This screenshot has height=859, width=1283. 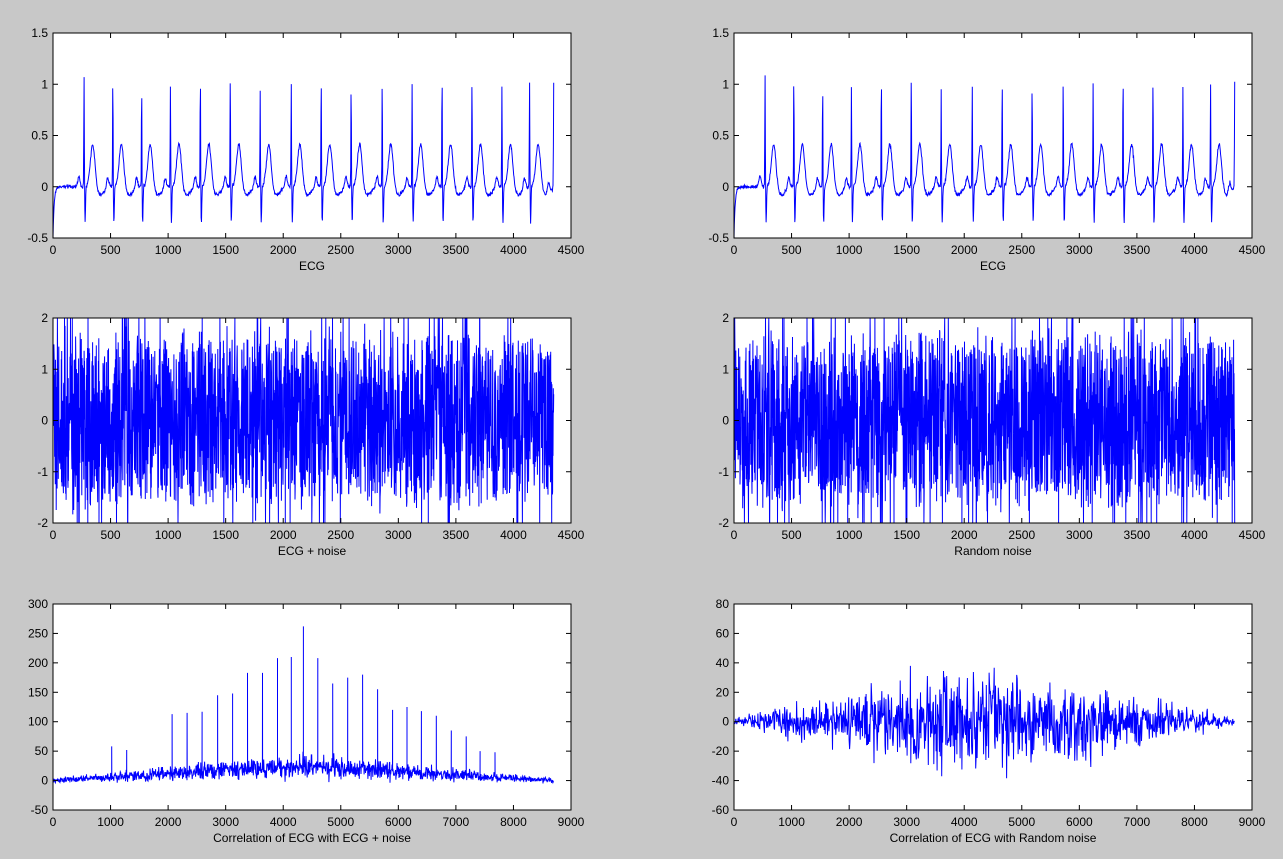 What do you see at coordinates (723, 604) in the screenshot?
I see `y-tick-label: 80` at bounding box center [723, 604].